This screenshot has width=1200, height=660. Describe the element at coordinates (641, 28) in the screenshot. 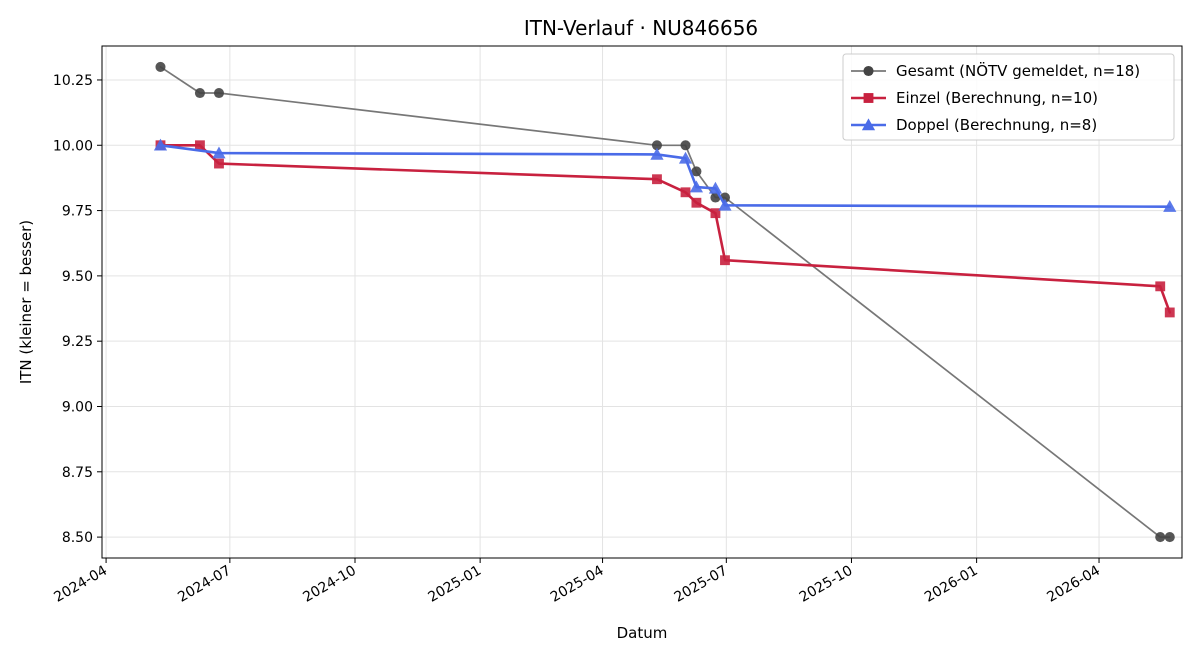

I see `chart-title: ITN-Verlauf · NU846656` at that location.